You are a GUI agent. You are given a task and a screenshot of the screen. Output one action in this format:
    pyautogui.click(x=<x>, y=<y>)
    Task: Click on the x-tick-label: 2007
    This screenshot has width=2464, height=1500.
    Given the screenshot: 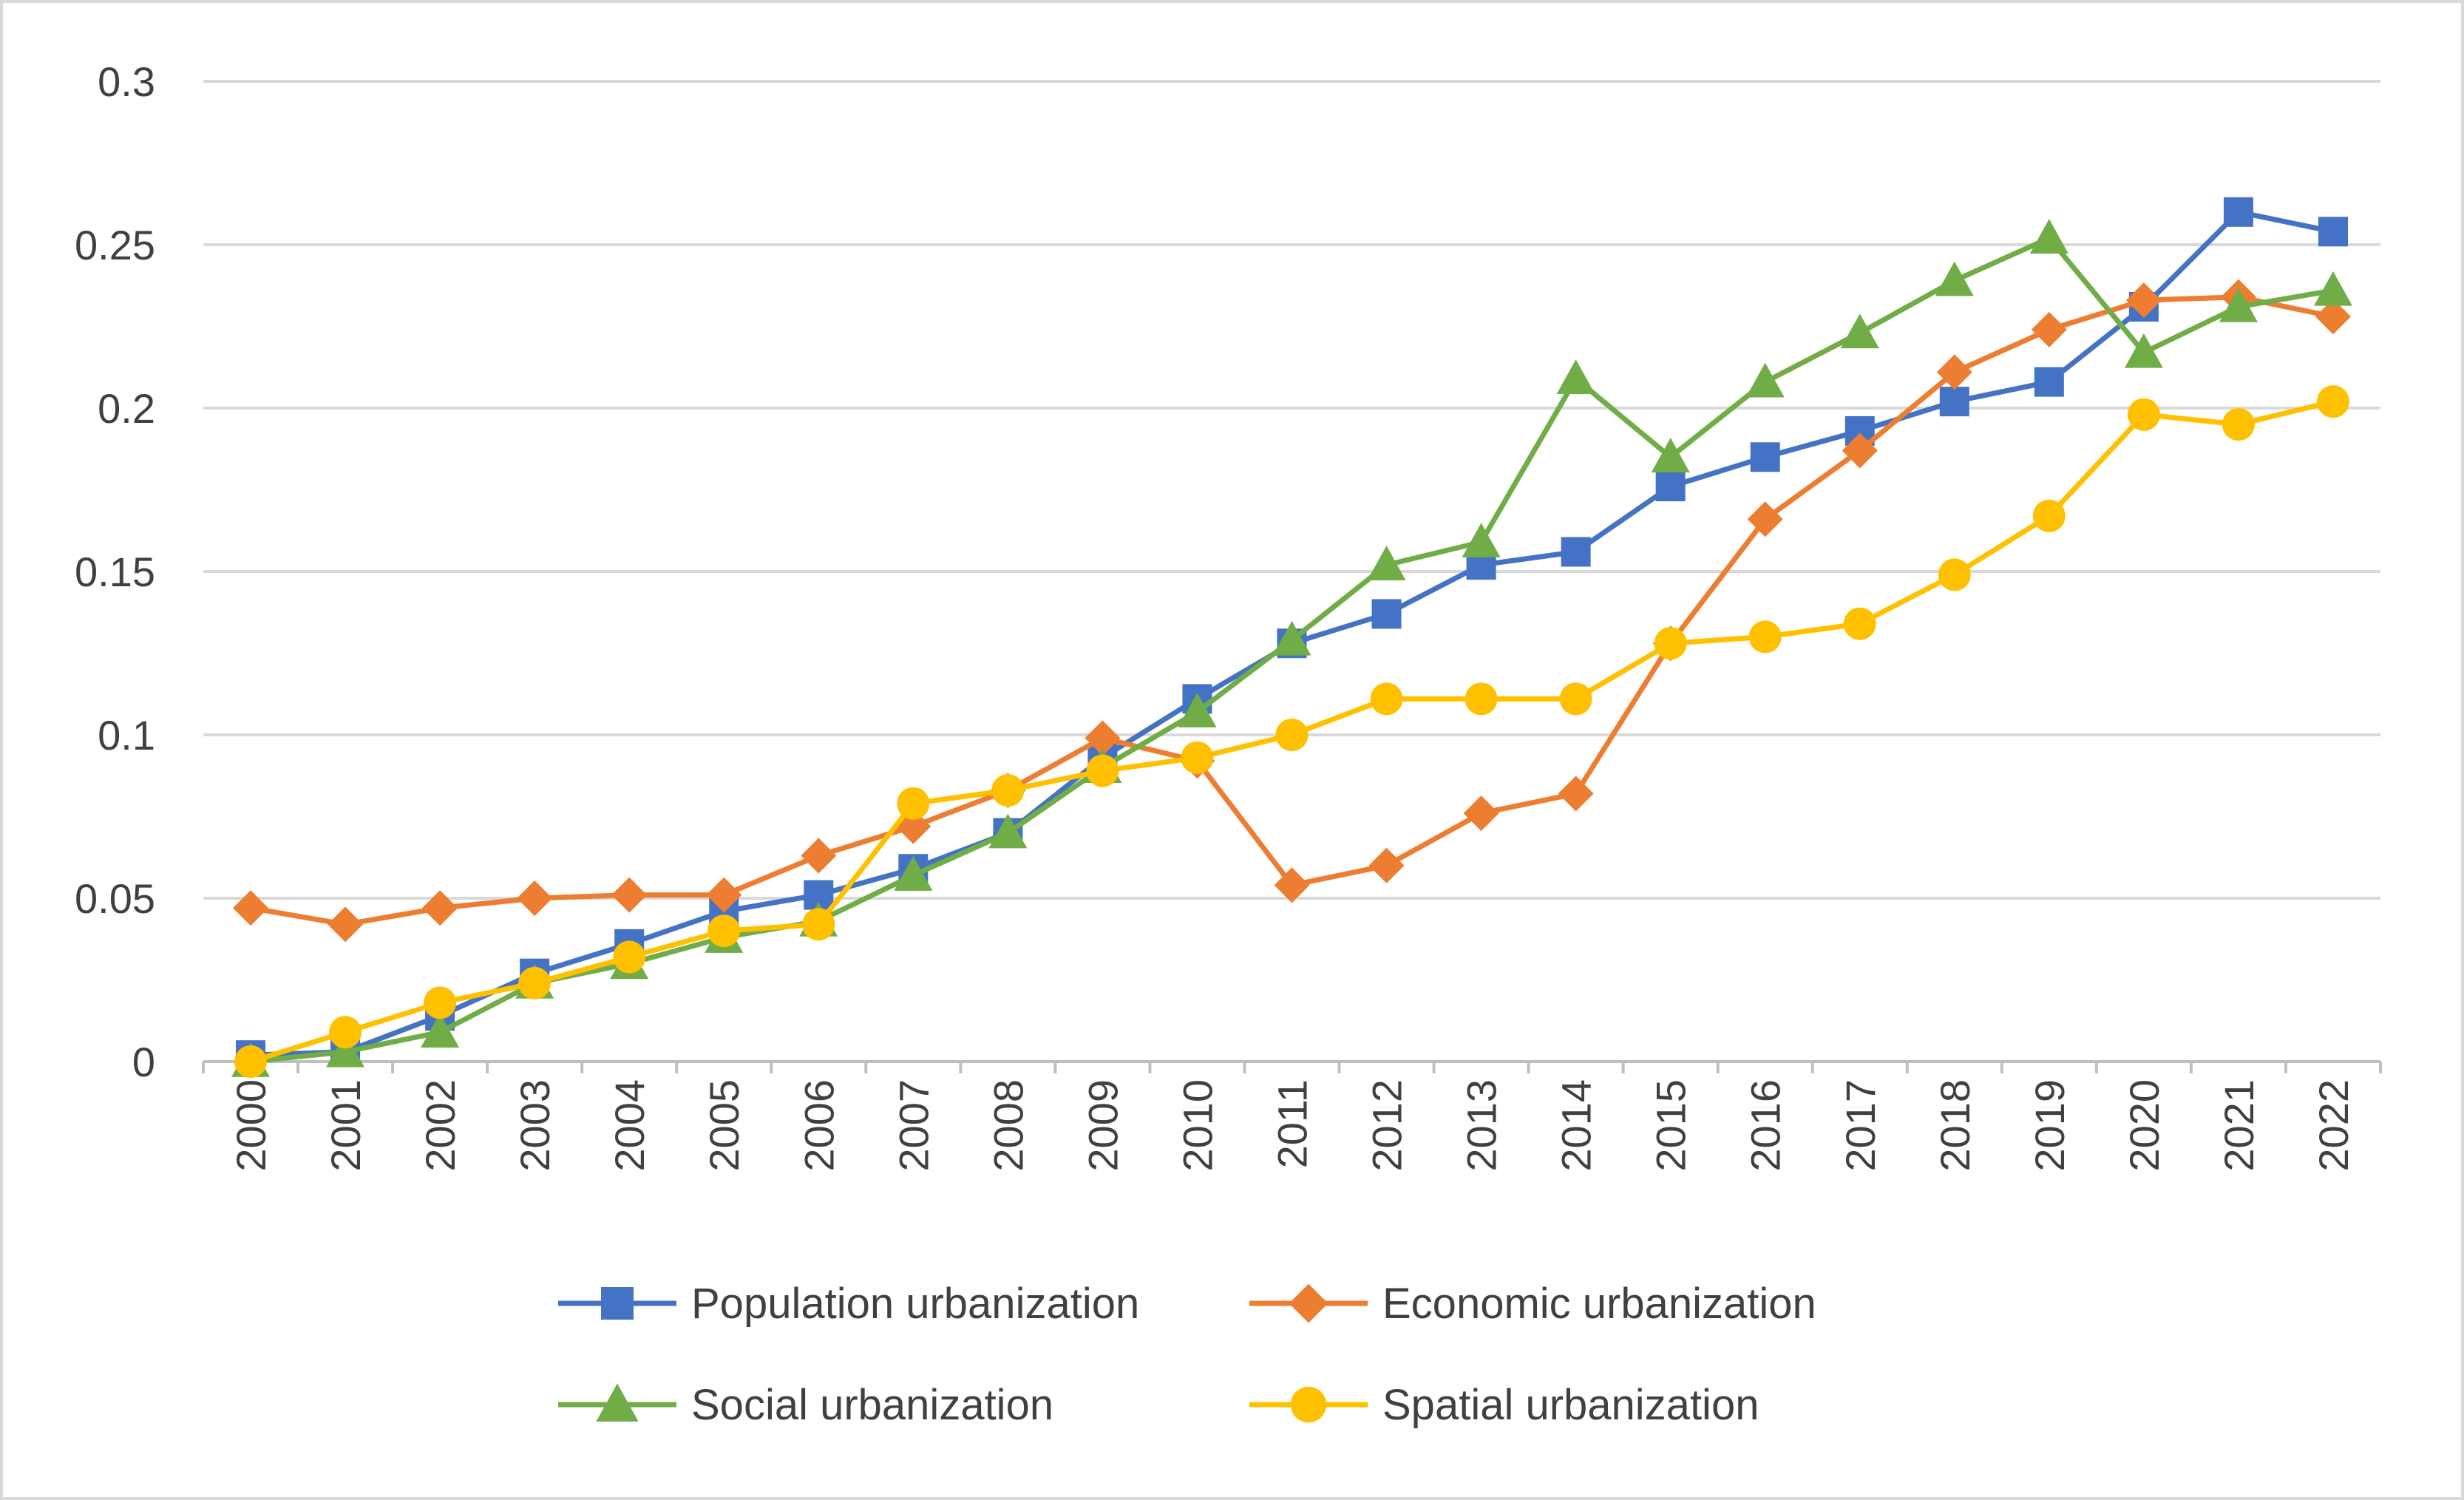 What is the action you would take?
    pyautogui.click(x=913, y=1125)
    